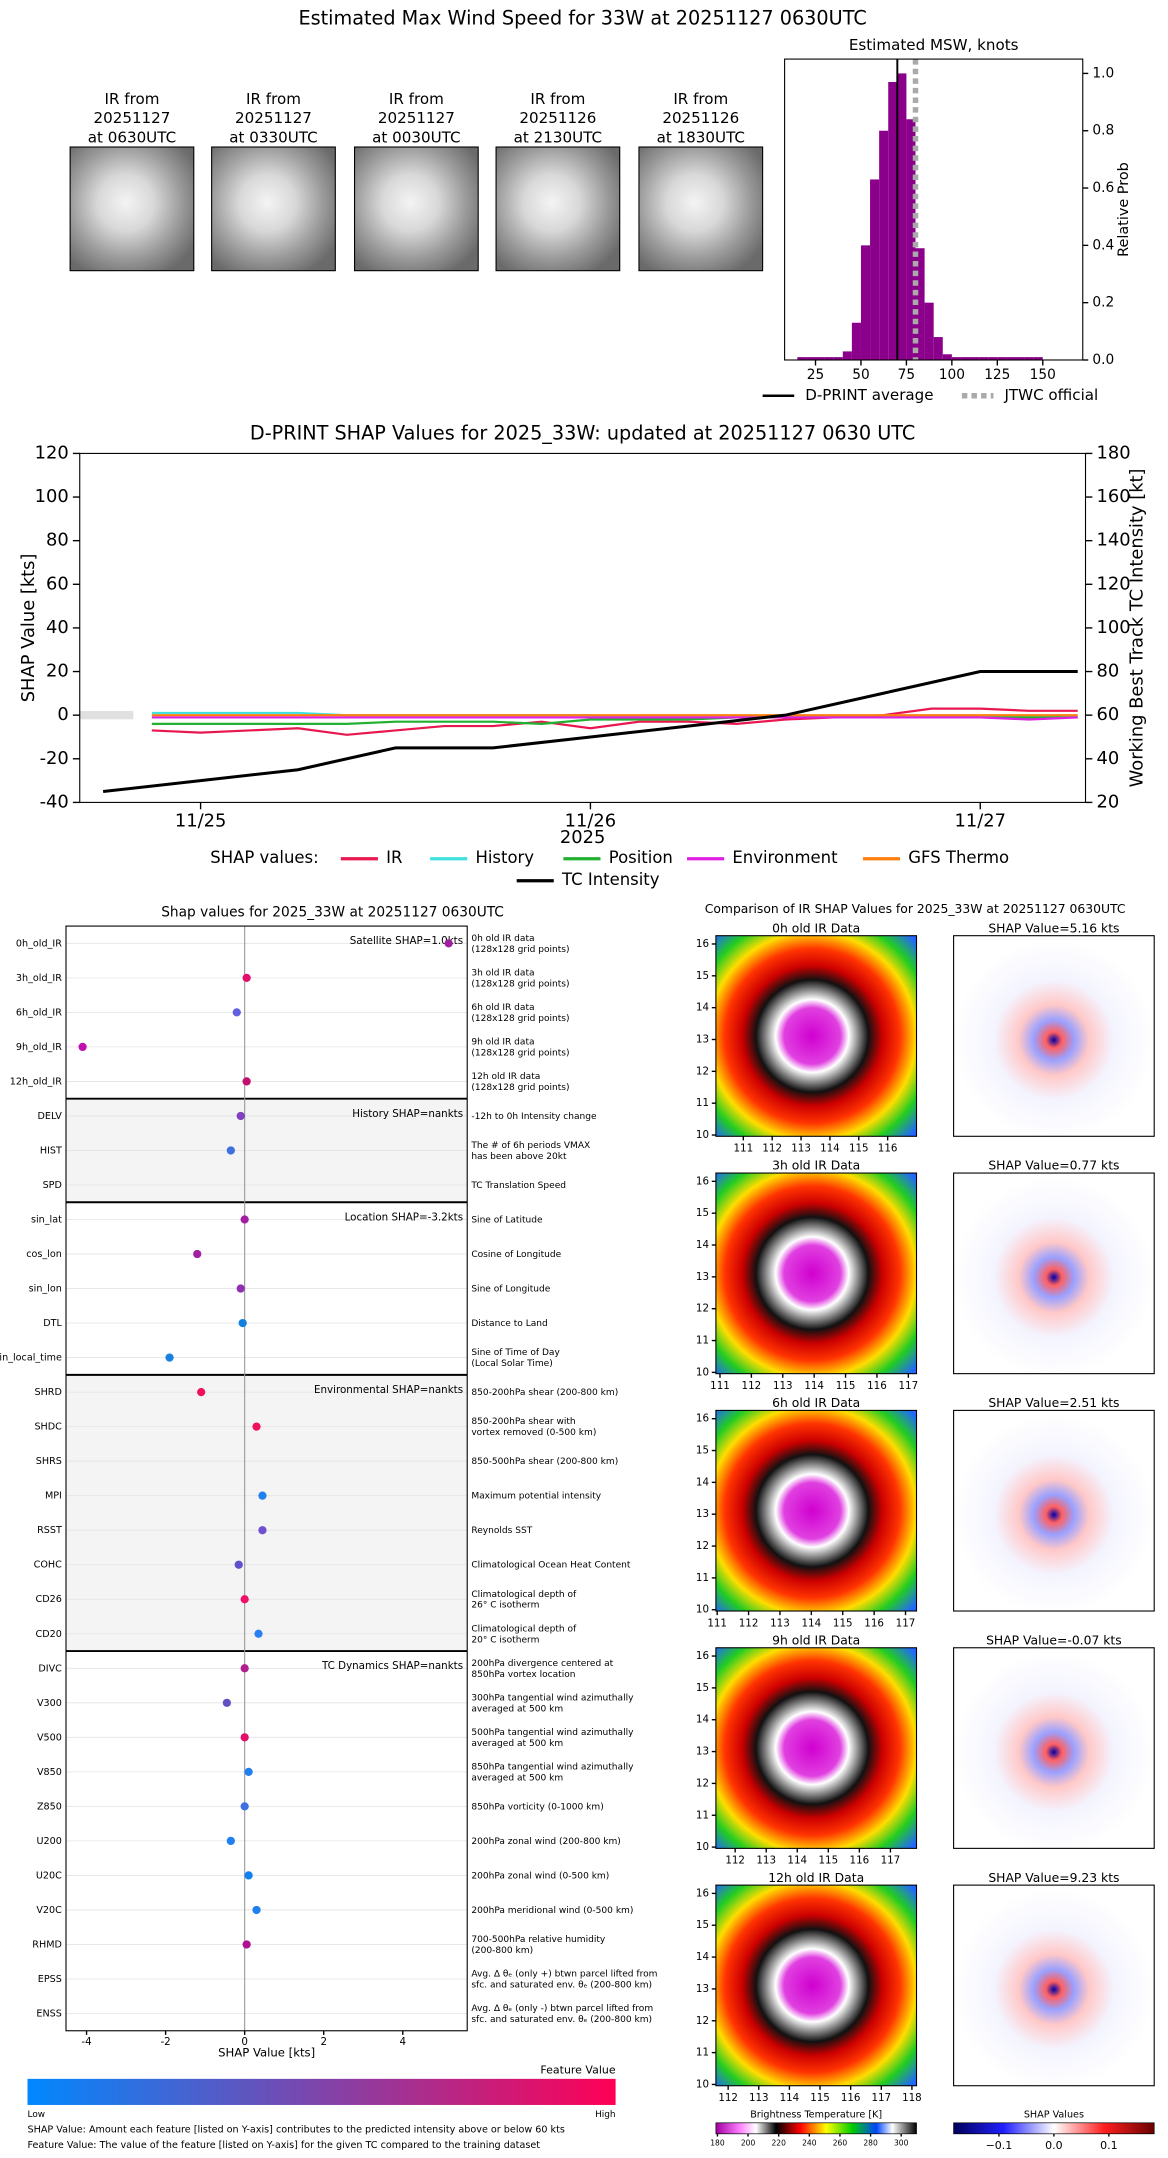  What do you see at coordinates (536, 1496) in the screenshot?
I see `feature-description: Maximum potential intensity` at bounding box center [536, 1496].